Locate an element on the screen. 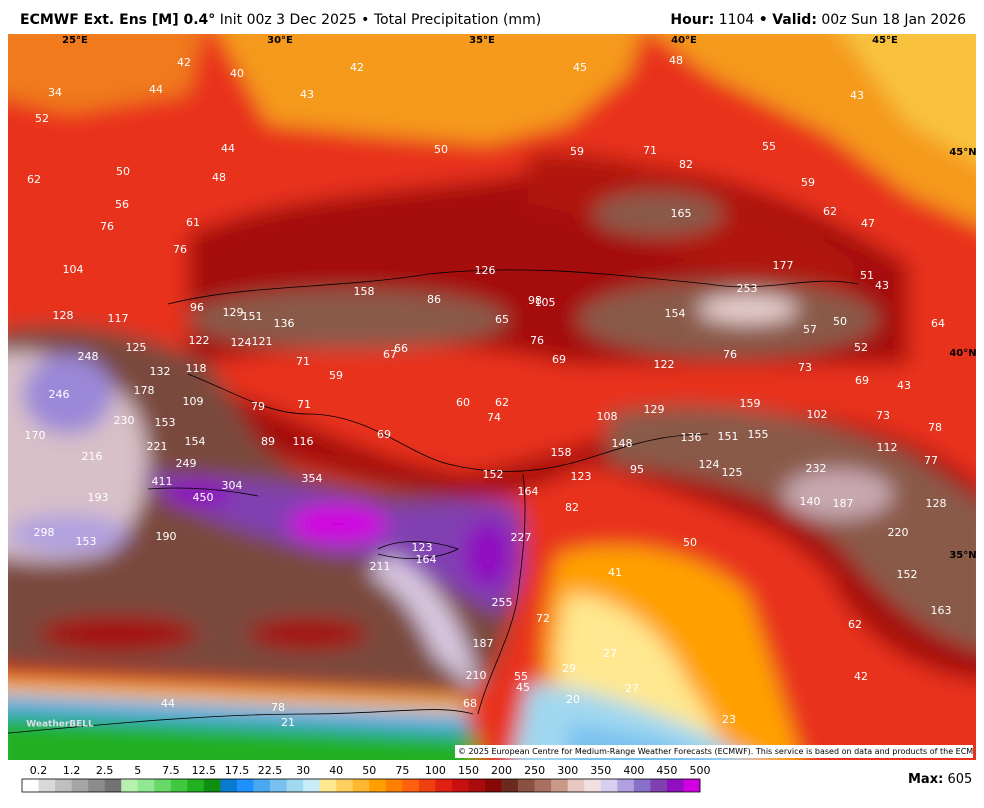 The width and height of the screenshot is (984, 808). max: Max: 605 is located at coordinates (940, 779).